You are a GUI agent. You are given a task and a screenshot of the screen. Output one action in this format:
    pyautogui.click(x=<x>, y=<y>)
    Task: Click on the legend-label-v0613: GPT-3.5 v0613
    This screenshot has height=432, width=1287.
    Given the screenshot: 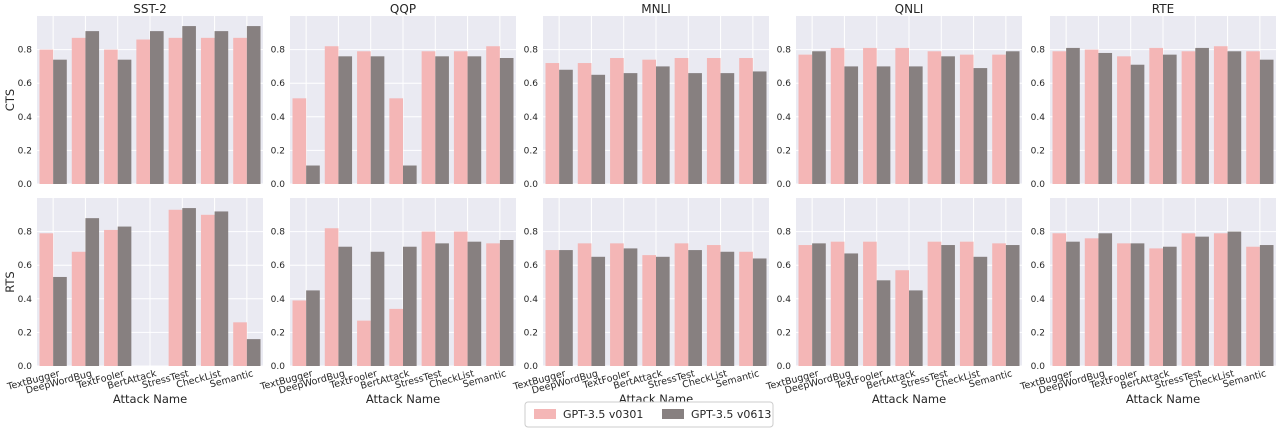 What is the action you would take?
    pyautogui.click(x=731, y=414)
    